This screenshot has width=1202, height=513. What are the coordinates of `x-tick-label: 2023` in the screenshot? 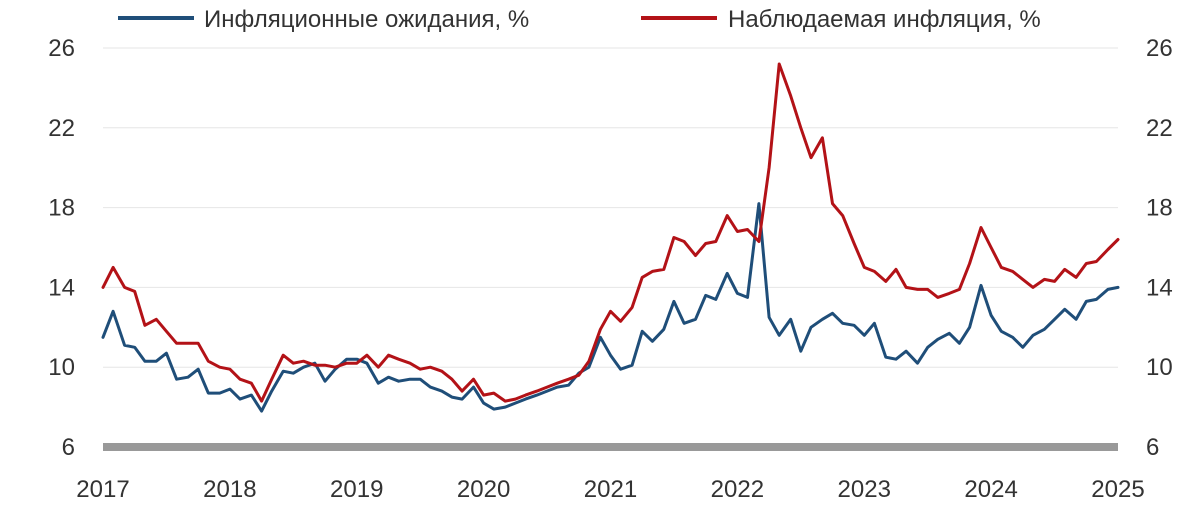 It's located at (864, 489).